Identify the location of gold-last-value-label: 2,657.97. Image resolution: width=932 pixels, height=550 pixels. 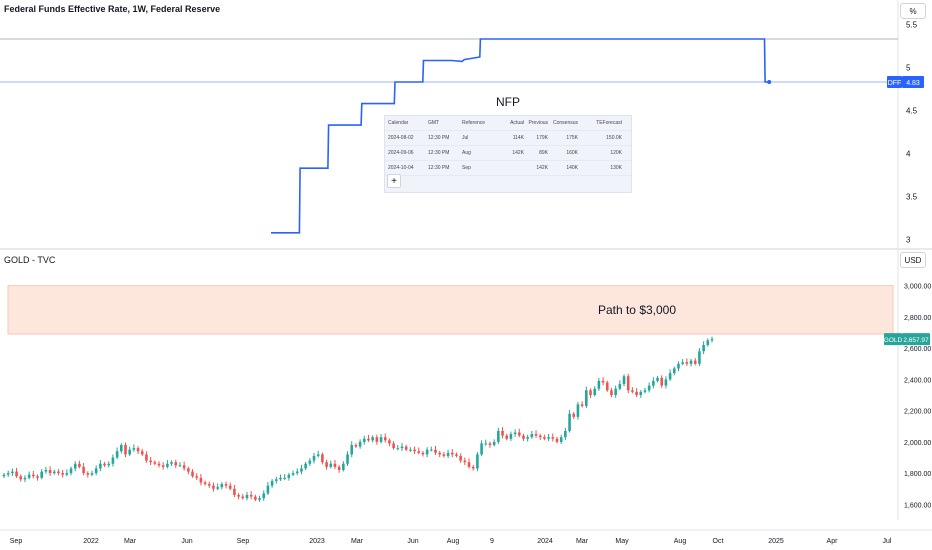
(916, 340).